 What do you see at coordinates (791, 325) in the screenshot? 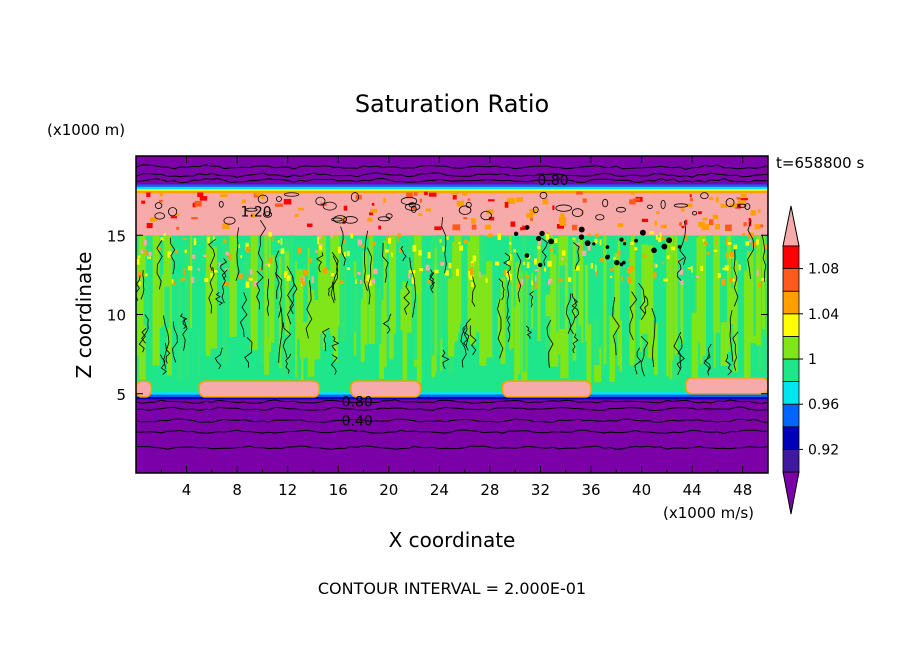
I see `colorbar-swatch` at bounding box center [791, 325].